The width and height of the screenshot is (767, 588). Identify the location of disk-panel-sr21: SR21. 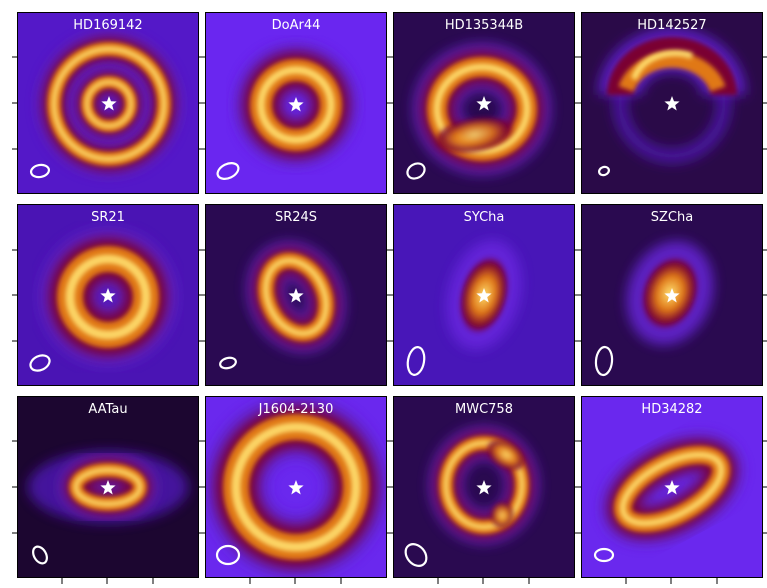
(108, 295).